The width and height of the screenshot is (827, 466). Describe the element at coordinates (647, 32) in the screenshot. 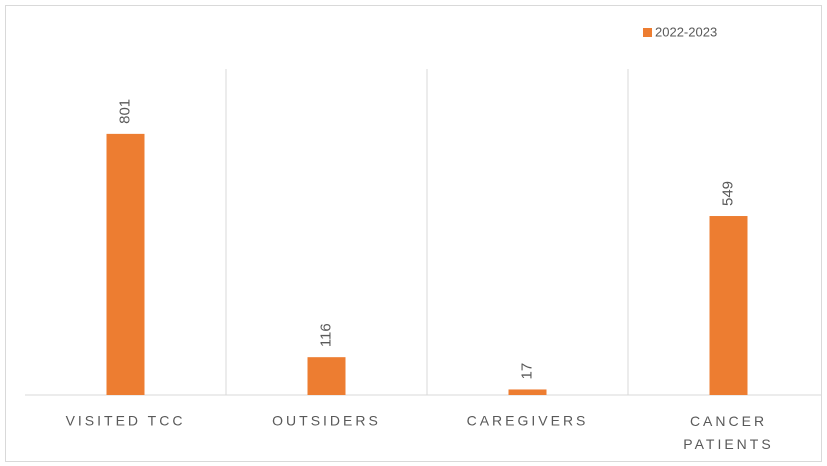

I see `legend-swatch` at that location.